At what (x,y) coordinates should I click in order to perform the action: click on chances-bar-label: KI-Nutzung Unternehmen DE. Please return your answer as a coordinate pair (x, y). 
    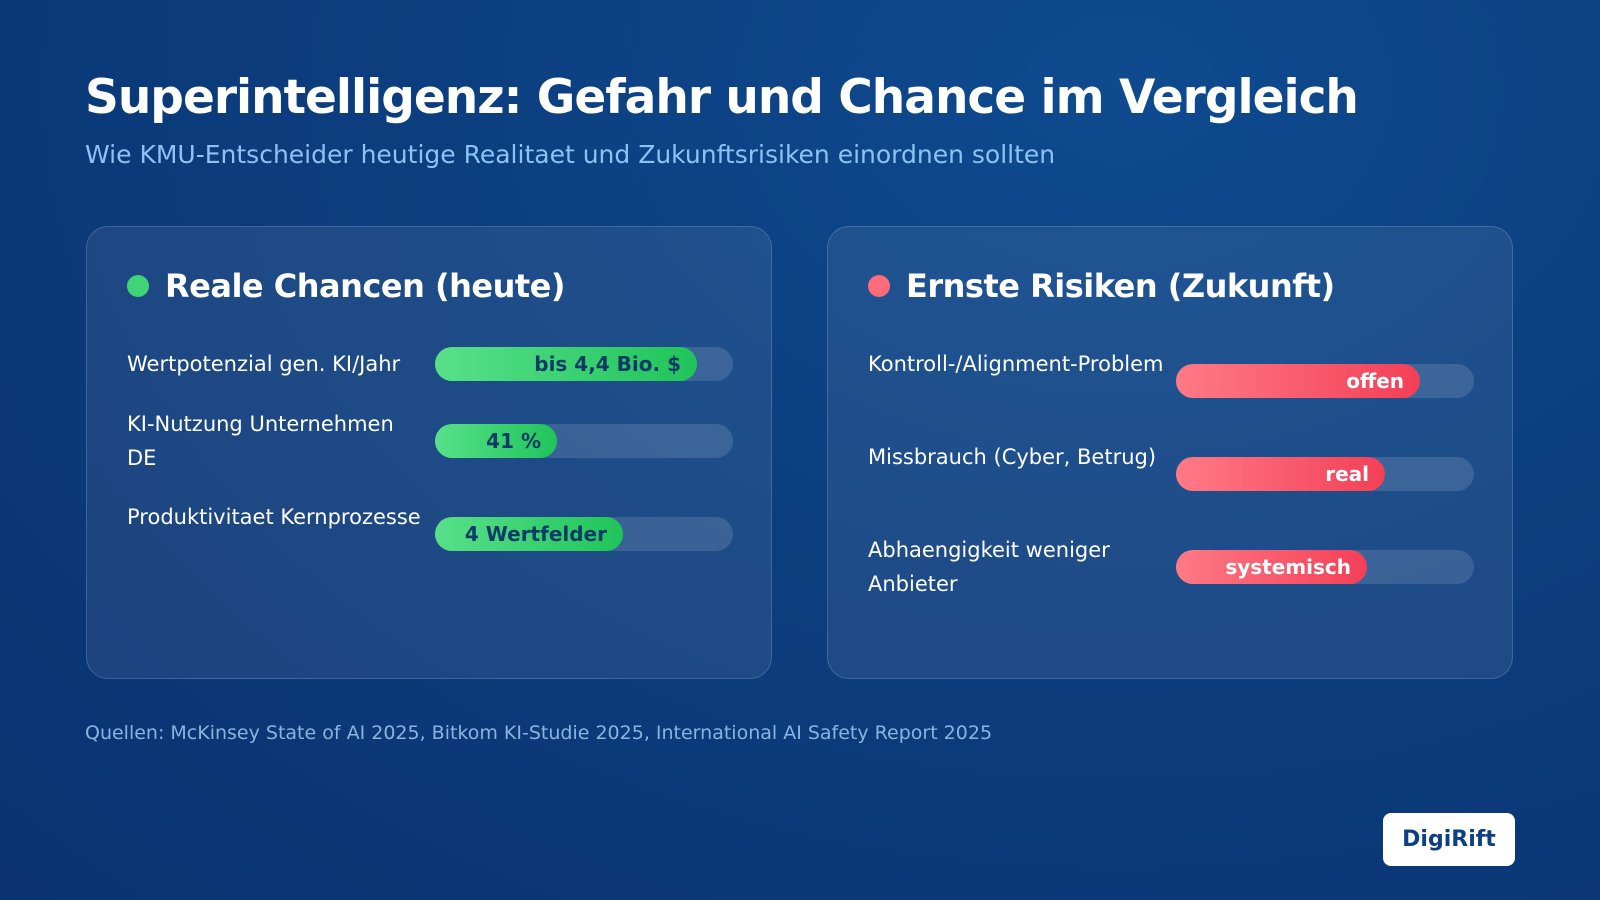
    Looking at the image, I should click on (260, 441).